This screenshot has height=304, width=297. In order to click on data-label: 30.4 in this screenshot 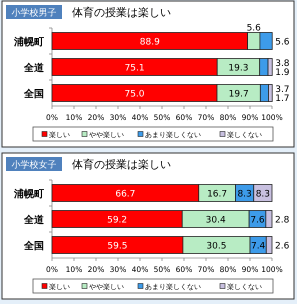, I will do `click(216, 221)`.